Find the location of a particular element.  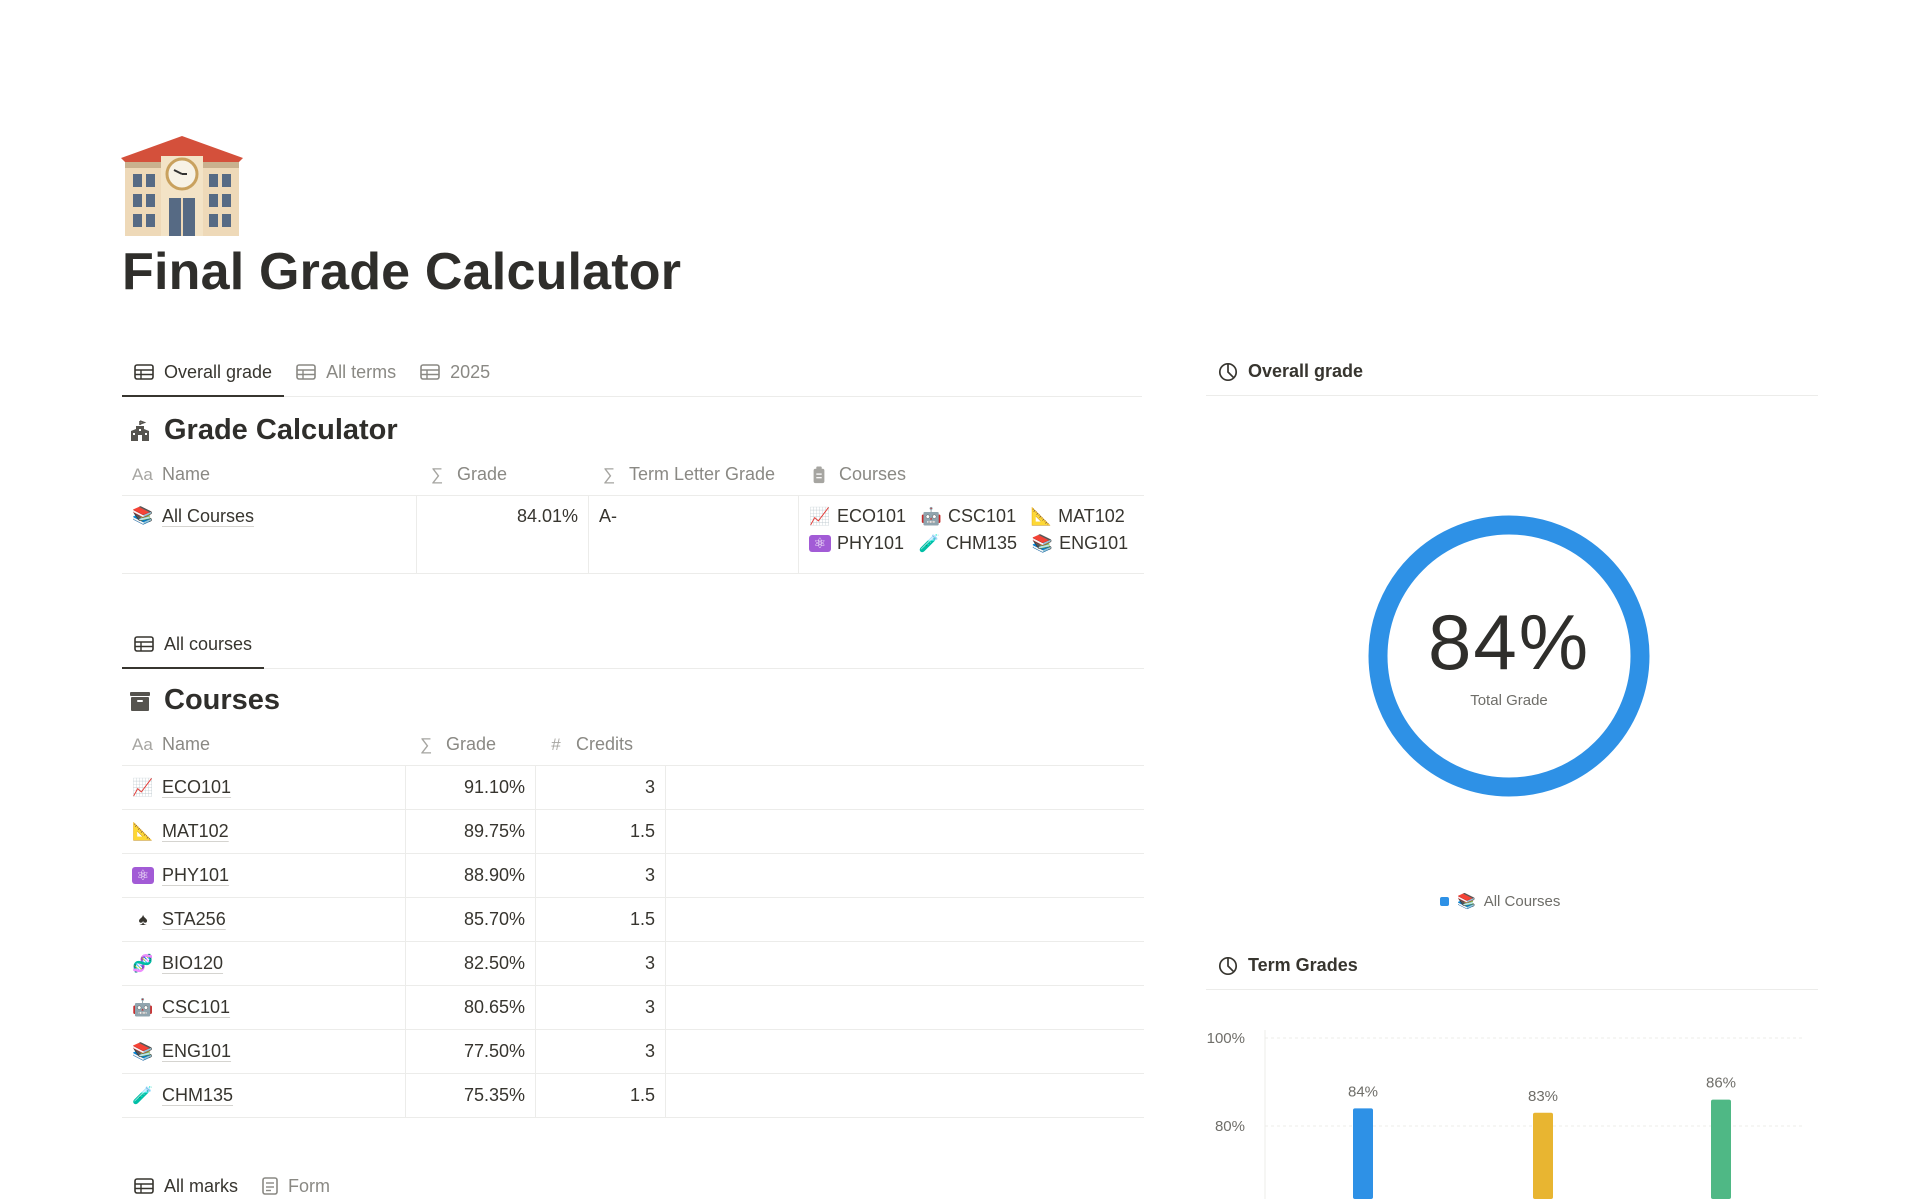

cell-grade: 85.70% is located at coordinates (471, 919).